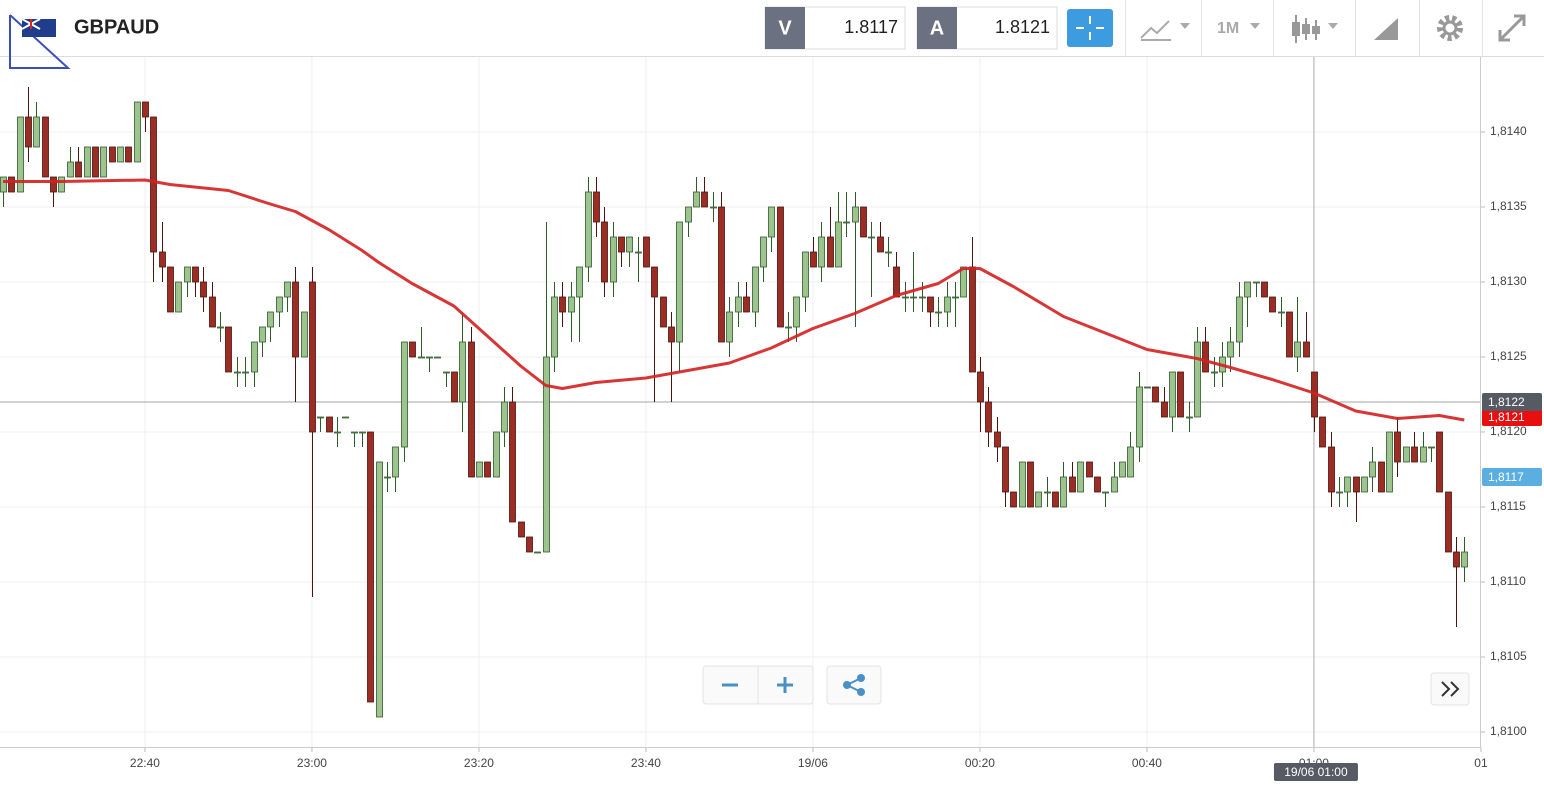 The width and height of the screenshot is (1544, 789). I want to click on draw-button, so click(1386, 29).